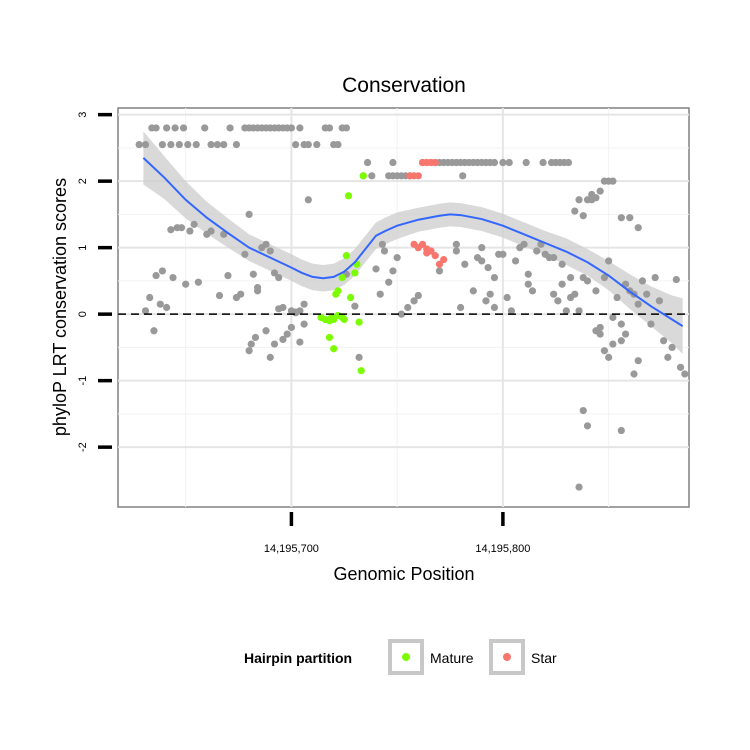 This screenshot has height=750, width=750. Describe the element at coordinates (400, 657) in the screenshot. I see `legend: Hairpin partition Mature Star` at that location.